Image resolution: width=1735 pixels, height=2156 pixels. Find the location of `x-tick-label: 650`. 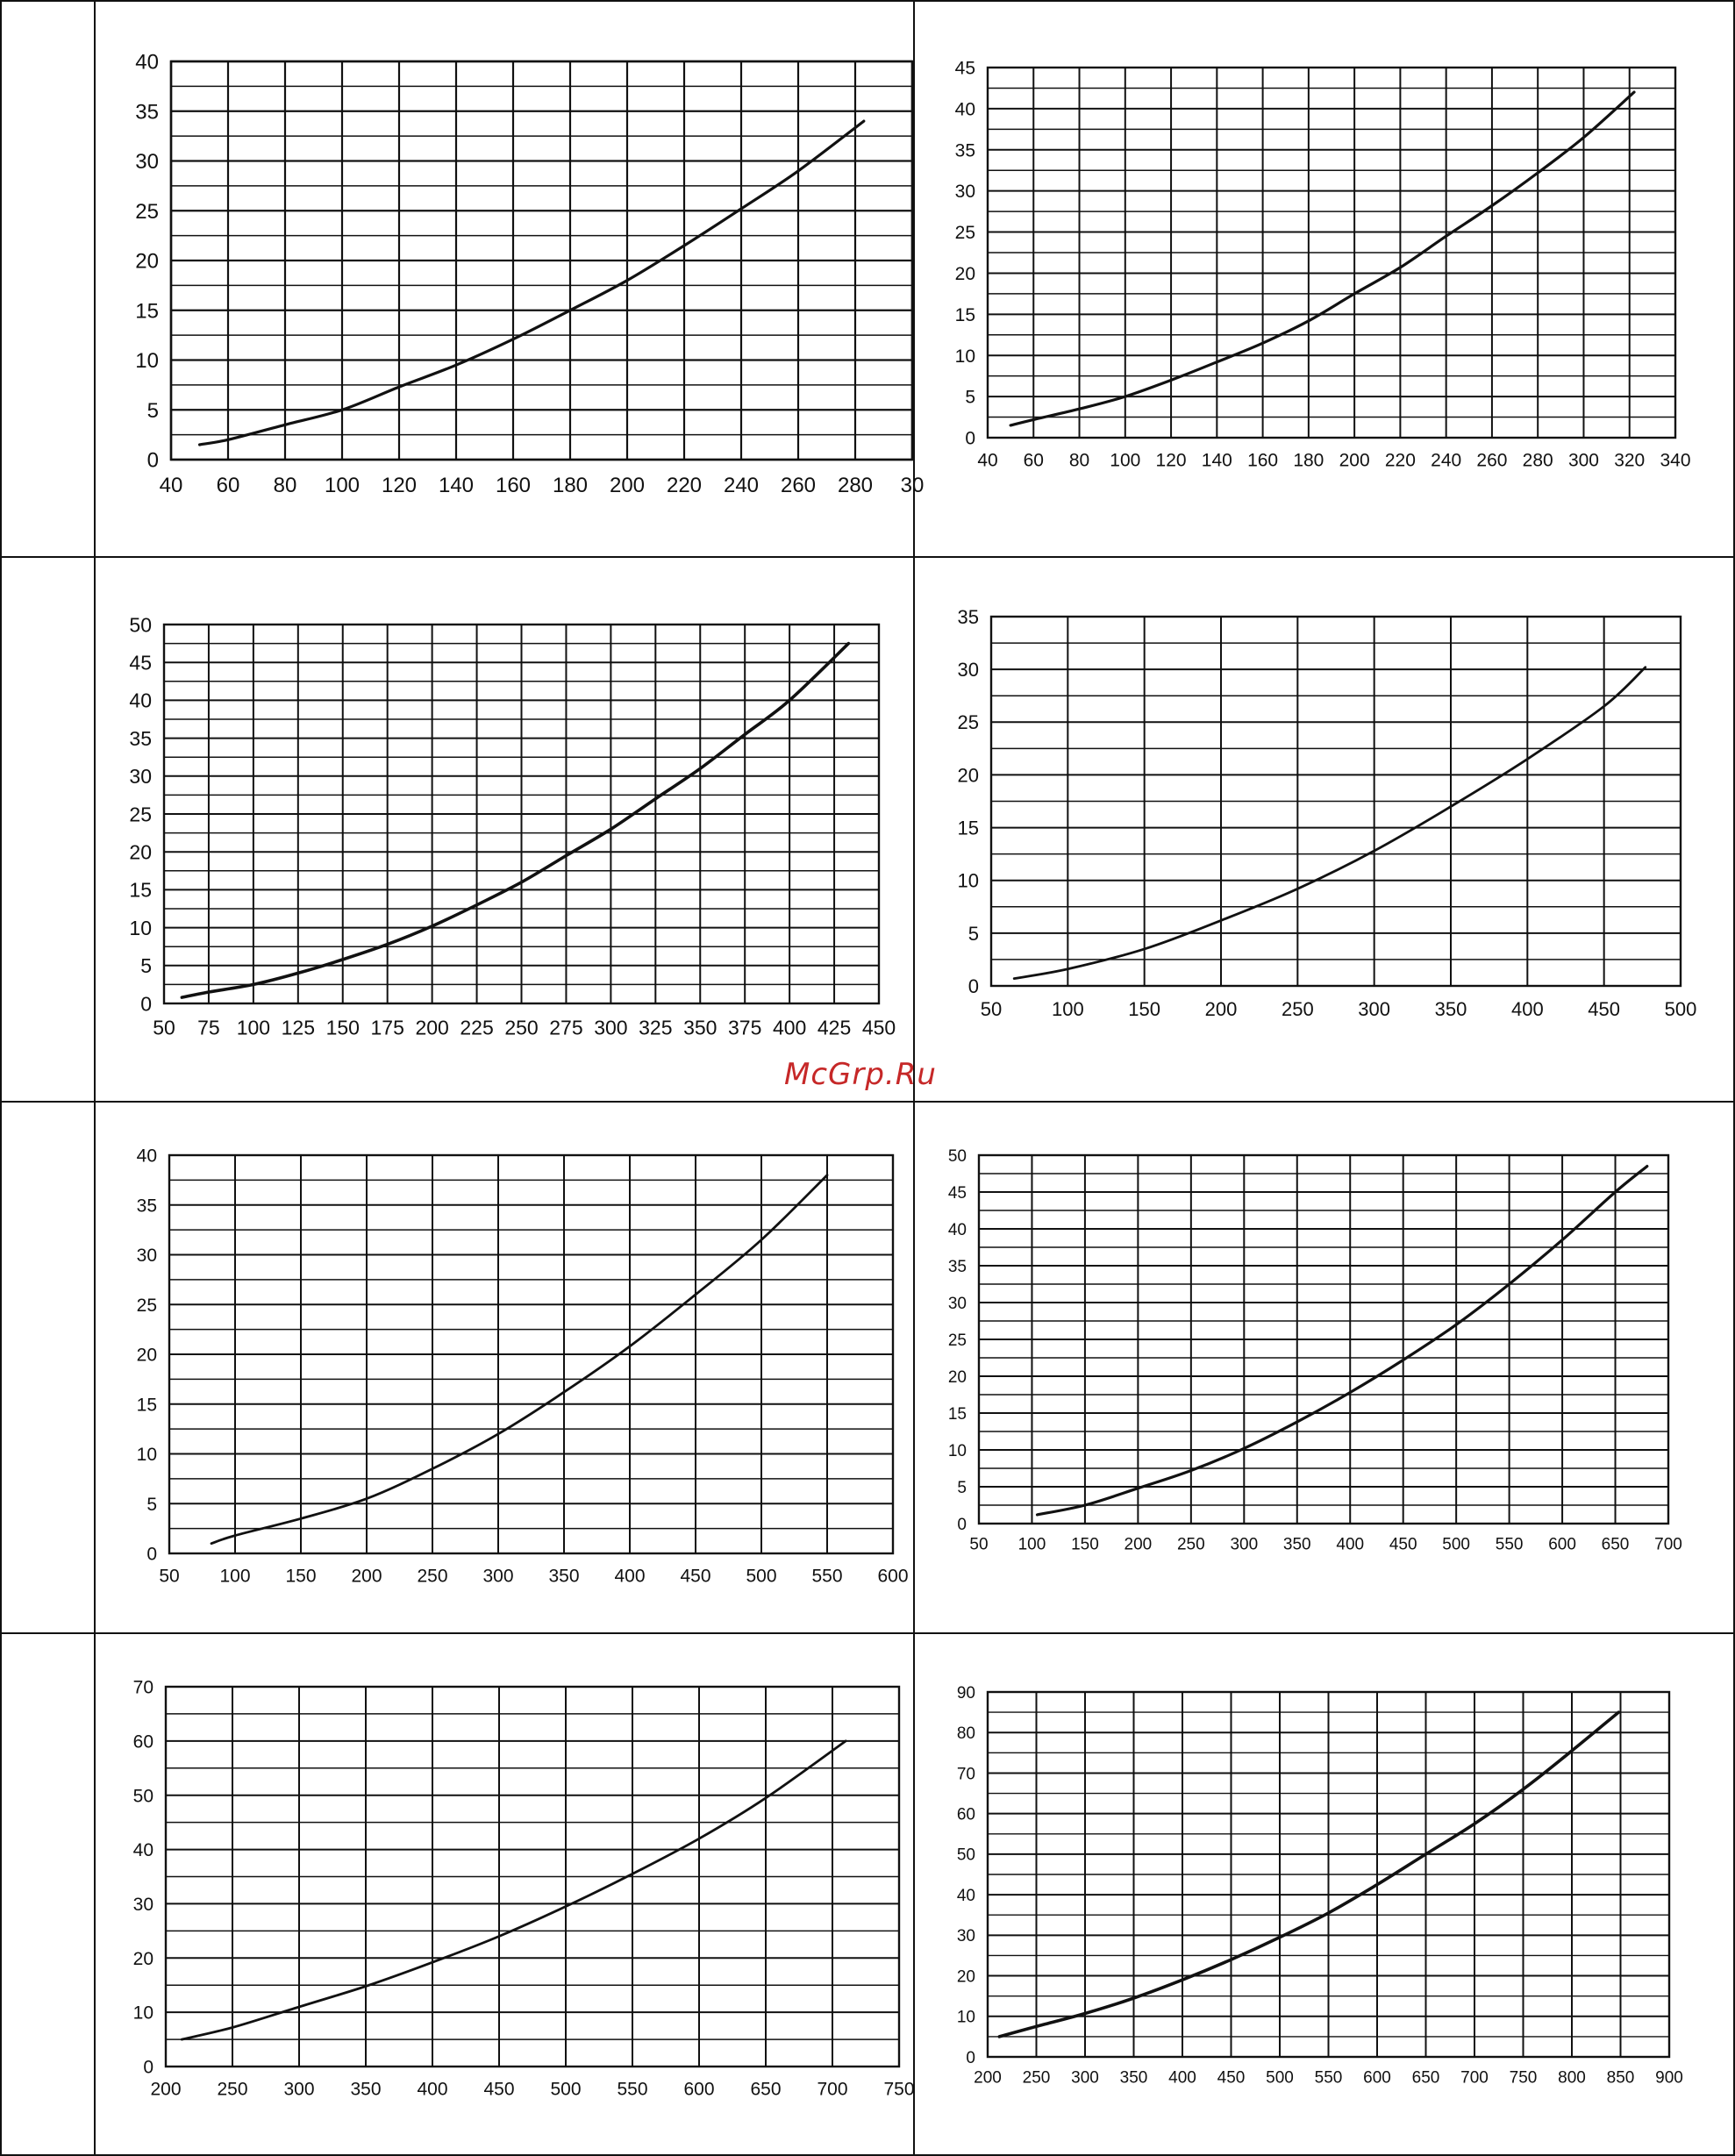

x-tick-label: 650 is located at coordinates (1616, 1544).